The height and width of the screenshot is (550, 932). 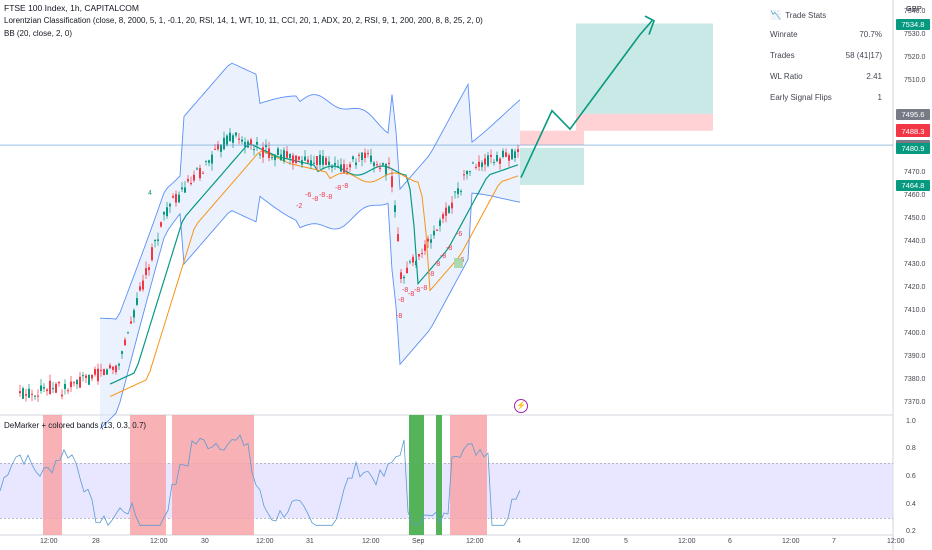 I want to click on price-axis-label: 7410.0, so click(x=915, y=311).